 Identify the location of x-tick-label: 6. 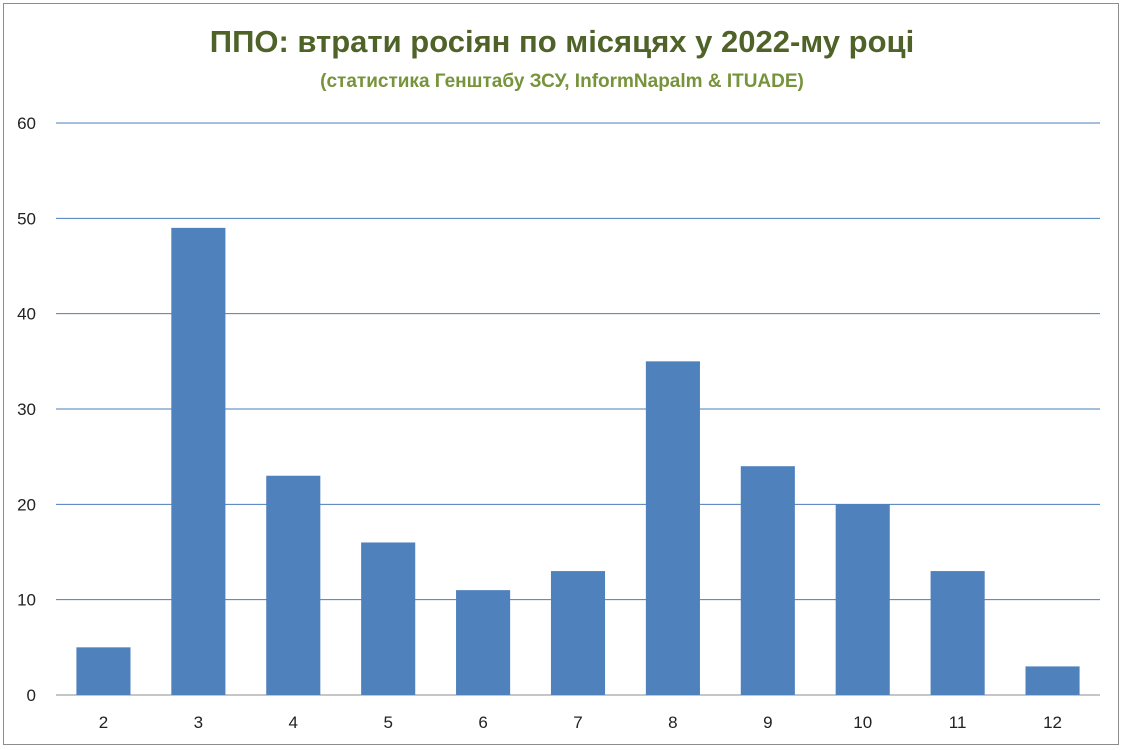
(482, 722).